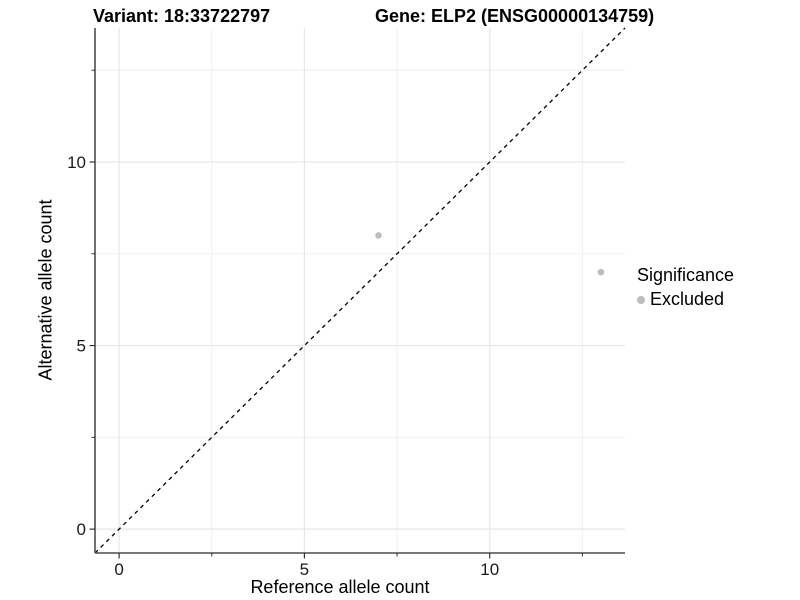  I want to click on y-axis-label: Alternative allele count, so click(45, 290).